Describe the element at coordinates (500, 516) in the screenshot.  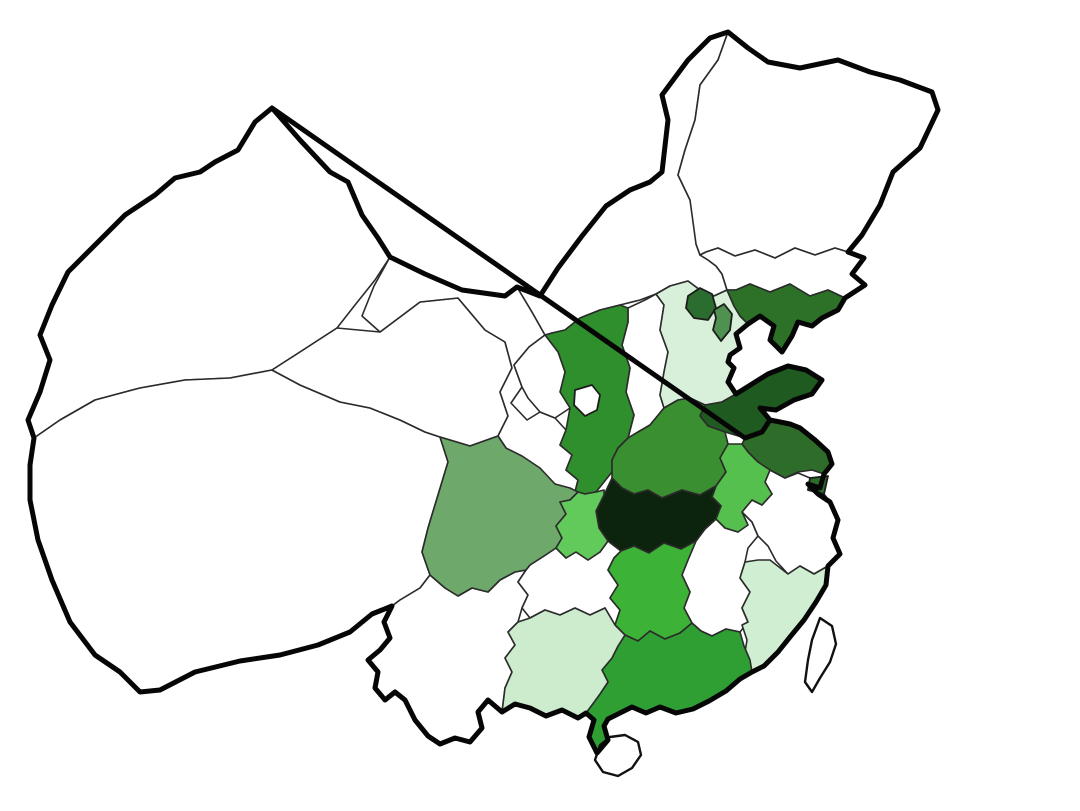
I see `province-sichuan` at that location.